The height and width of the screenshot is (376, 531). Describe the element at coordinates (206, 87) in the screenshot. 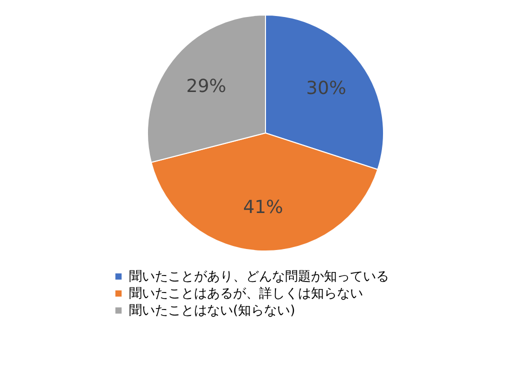

I see `data-label: 29%` at that location.